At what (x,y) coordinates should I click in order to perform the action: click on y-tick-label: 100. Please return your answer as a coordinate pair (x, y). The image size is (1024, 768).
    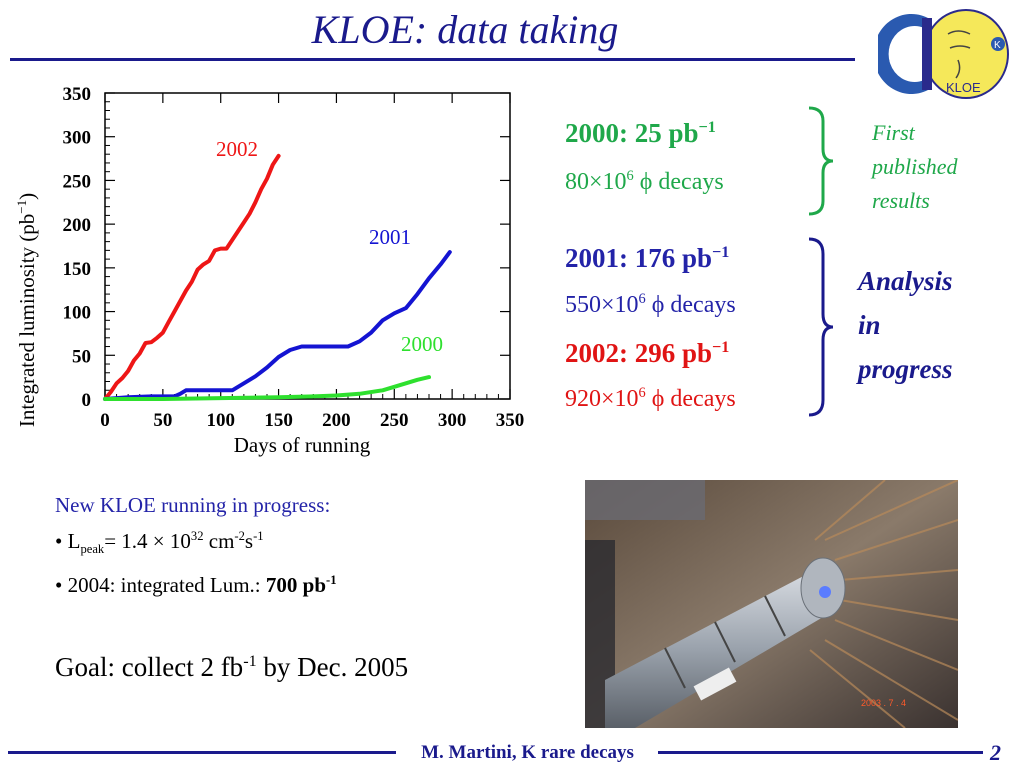
    Looking at the image, I should click on (77, 313).